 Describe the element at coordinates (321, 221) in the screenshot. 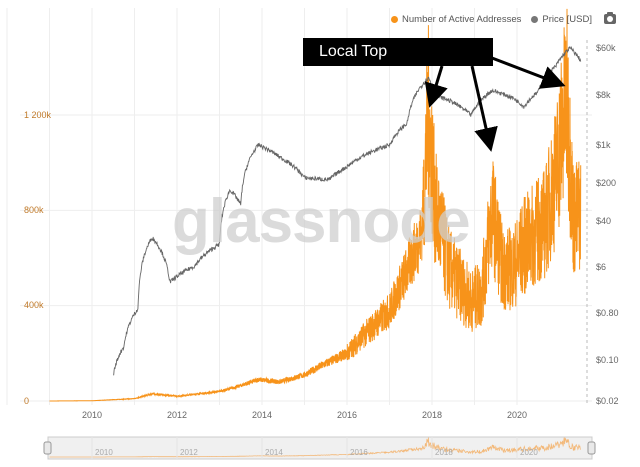

I see `watermark: glassnode` at that location.